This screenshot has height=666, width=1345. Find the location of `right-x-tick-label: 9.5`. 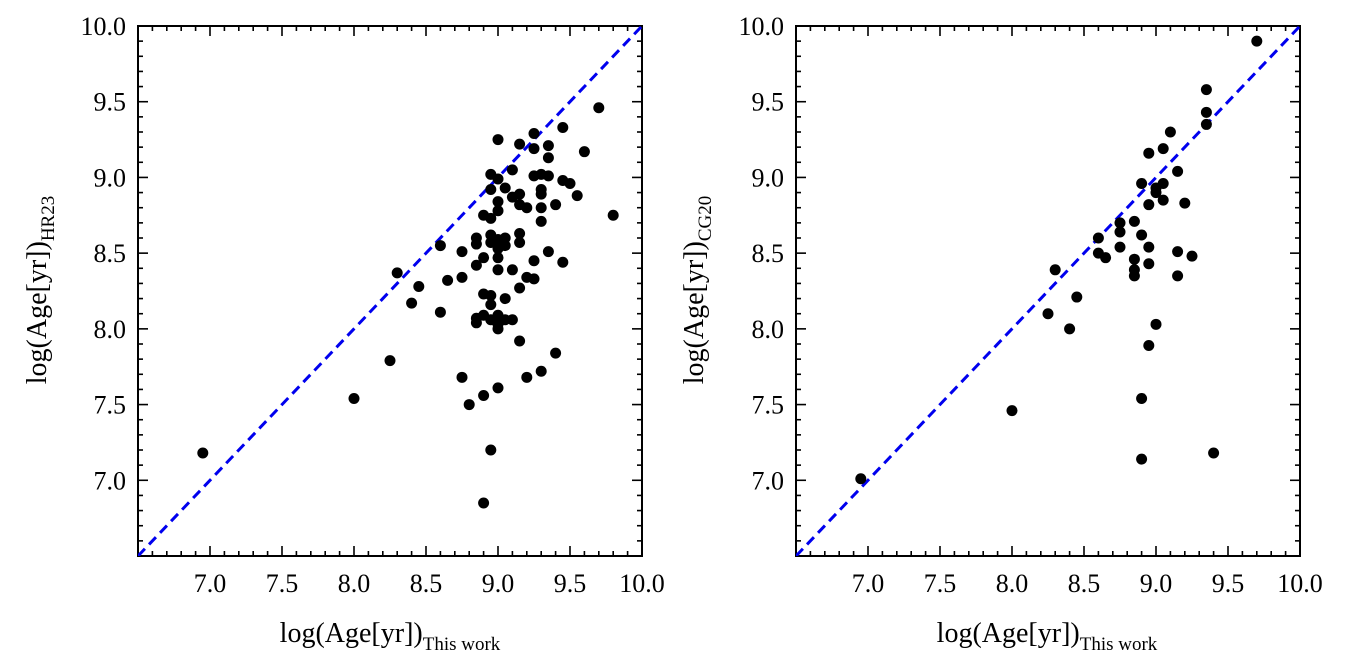

right-x-tick-label: 9.5 is located at coordinates (1228, 583).